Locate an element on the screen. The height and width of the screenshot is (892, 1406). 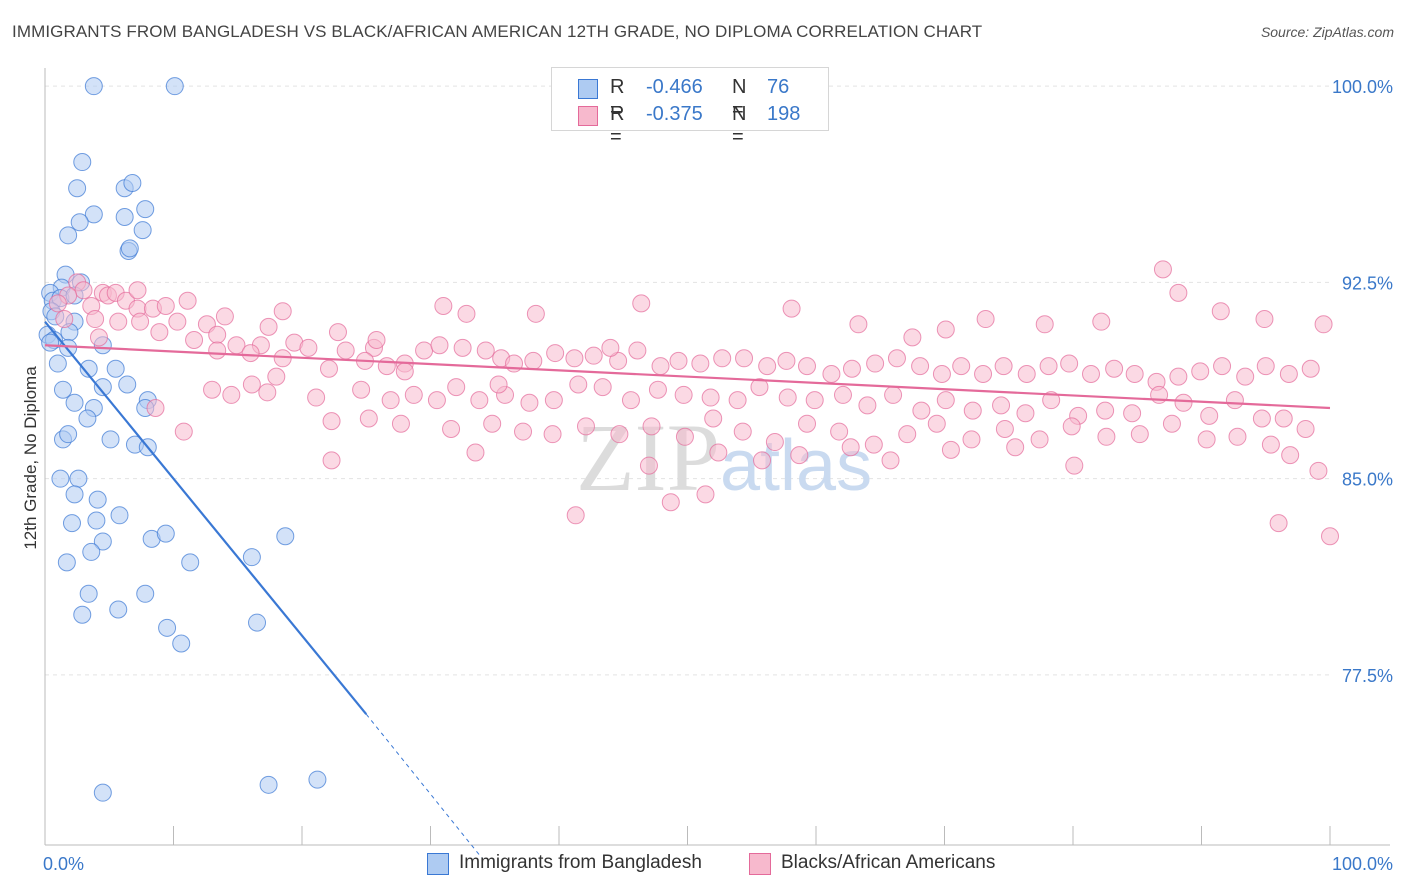
n-value: 198 is located at coordinates (784, 114).